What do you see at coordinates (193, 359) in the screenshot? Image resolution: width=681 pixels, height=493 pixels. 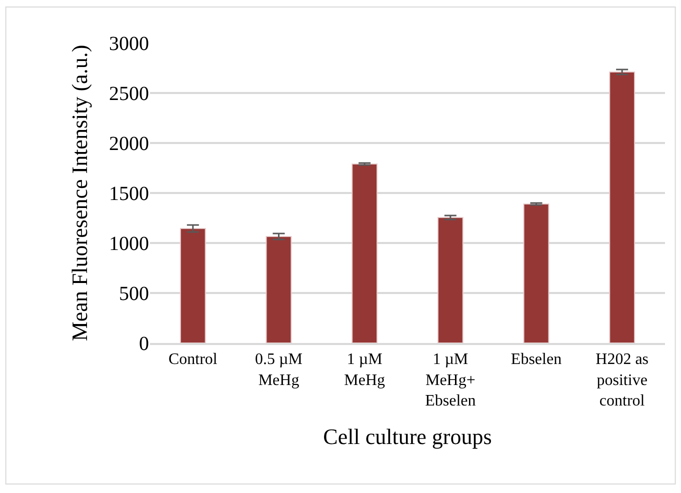 I see `x-tick-label: Control` at bounding box center [193, 359].